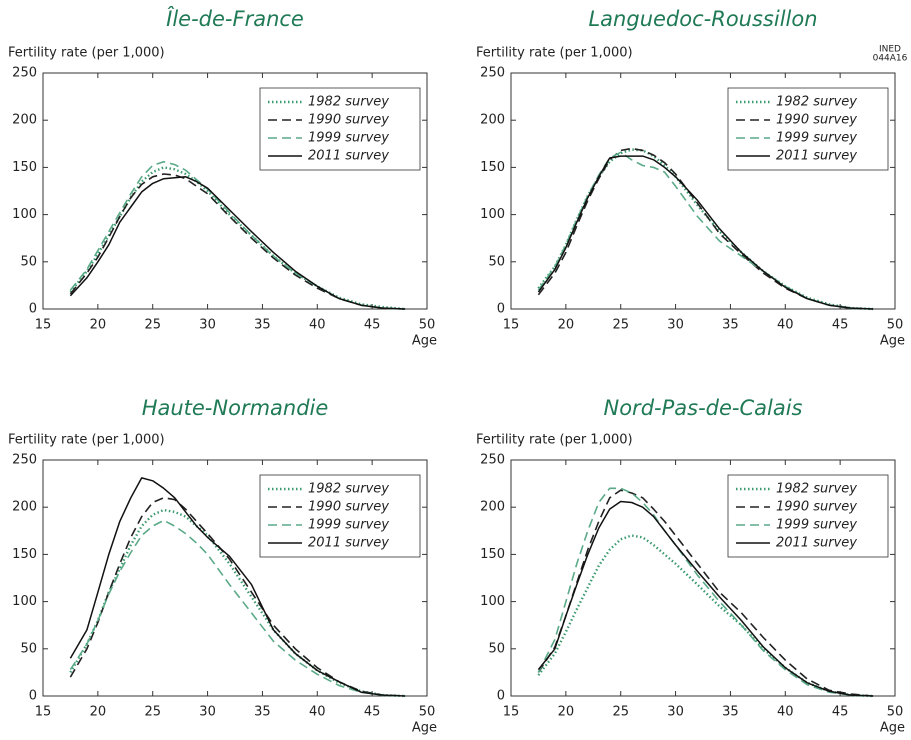 Image resolution: width=911 pixels, height=740 pixels. Describe the element at coordinates (702, 19) in the screenshot. I see `chart-title: Languedoc-Roussillon` at that location.